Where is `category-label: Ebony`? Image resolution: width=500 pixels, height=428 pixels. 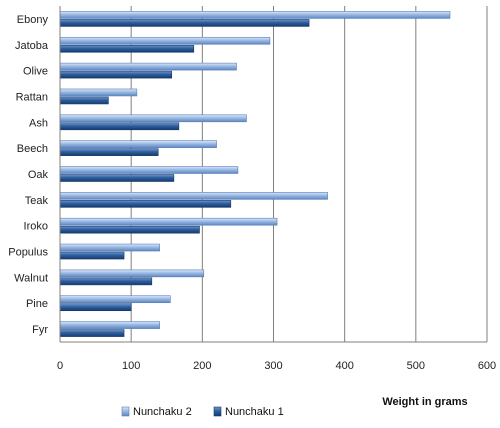
category-label: Ebony is located at coordinates (33, 20).